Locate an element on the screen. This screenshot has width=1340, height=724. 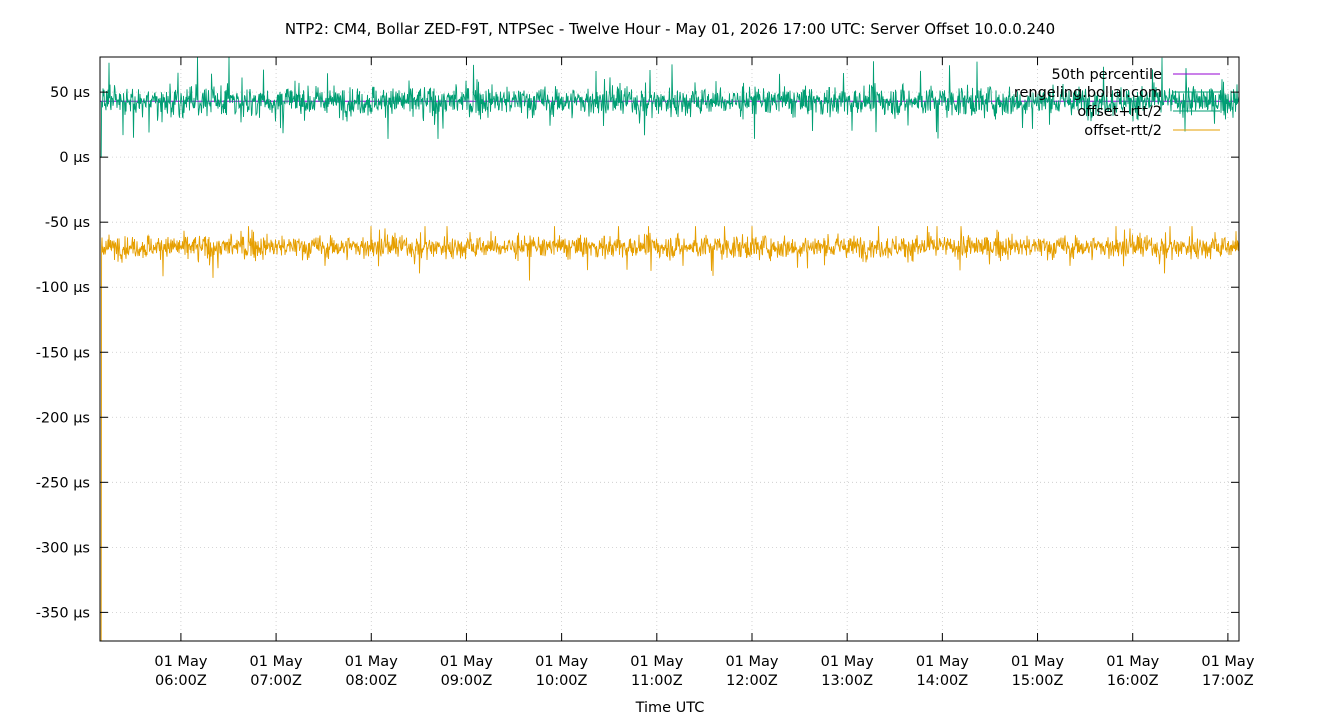
x-tick-label-time: 14:00Z is located at coordinates (942, 681).